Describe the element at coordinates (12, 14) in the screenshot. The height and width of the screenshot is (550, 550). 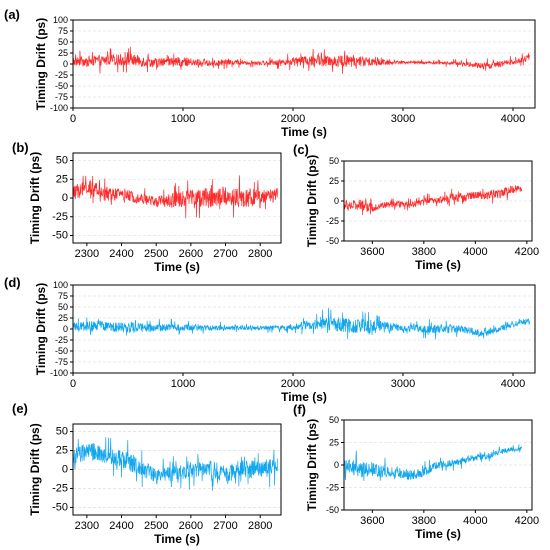
I see `panel-label: (a)` at that location.